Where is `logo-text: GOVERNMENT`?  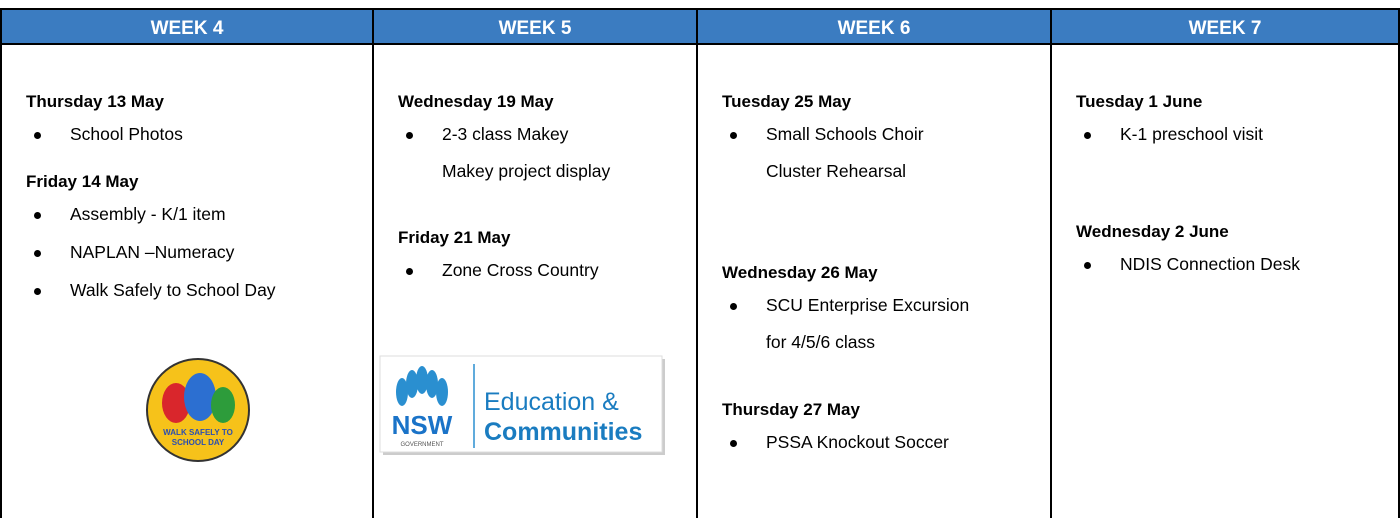
logo-text: GOVERNMENT is located at coordinates (421, 445).